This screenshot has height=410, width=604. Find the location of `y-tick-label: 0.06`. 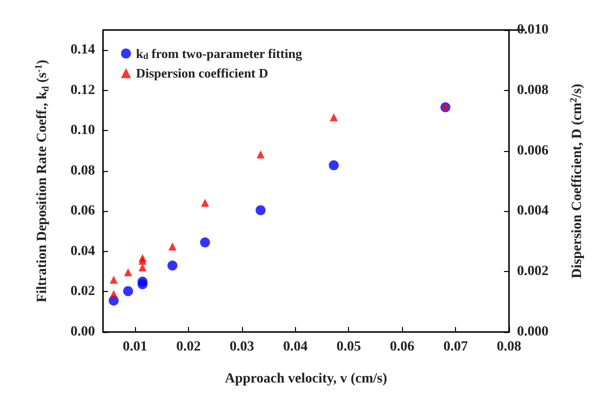

y-tick-label: 0.06 is located at coordinates (82, 211).